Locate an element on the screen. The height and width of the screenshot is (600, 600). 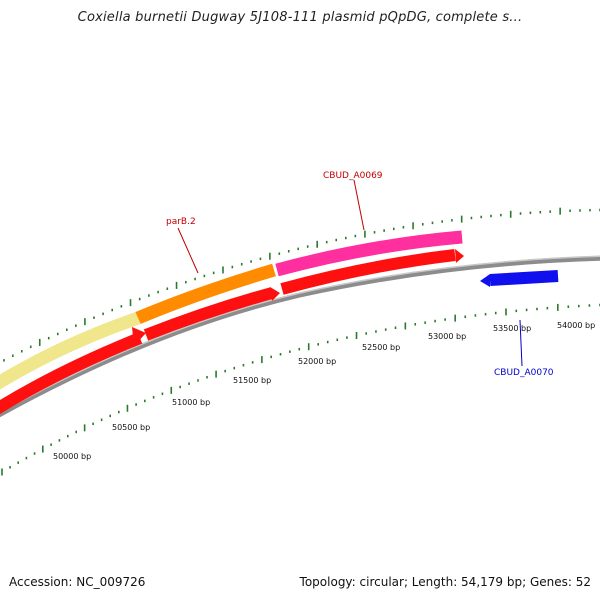
gene-feature-yellow is located at coordinates (70, 350).